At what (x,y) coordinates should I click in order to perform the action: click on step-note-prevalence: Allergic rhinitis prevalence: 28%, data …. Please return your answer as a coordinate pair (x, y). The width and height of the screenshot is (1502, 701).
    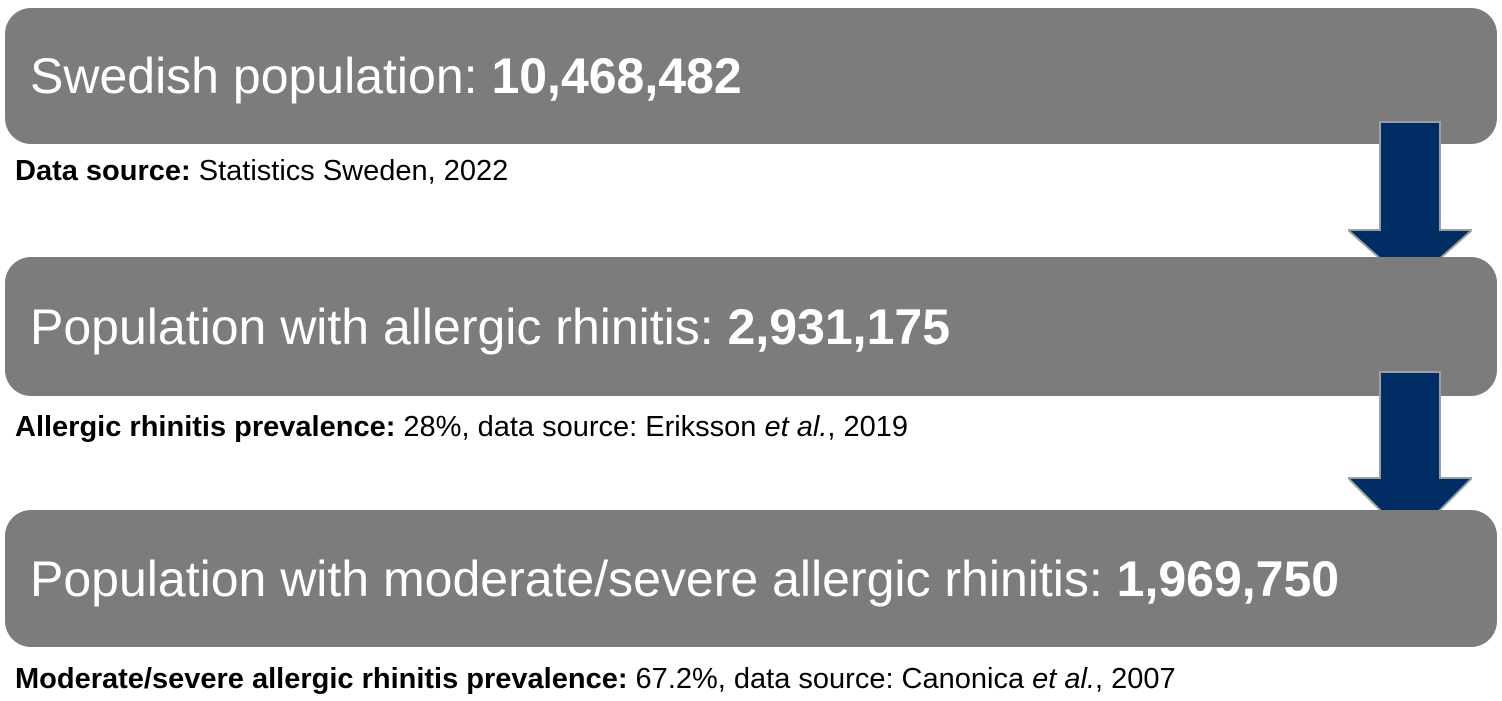
    Looking at the image, I should click on (461, 427).